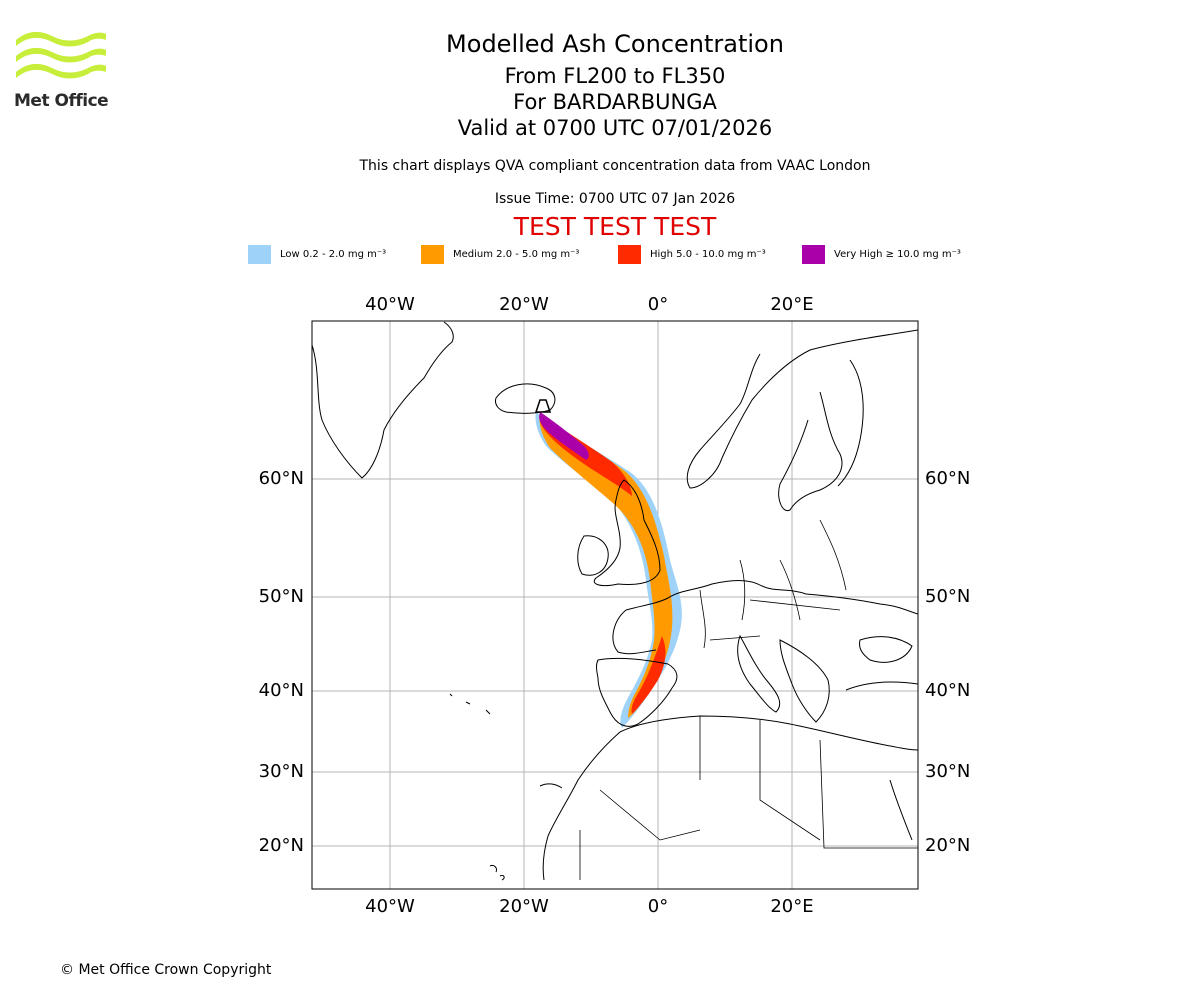 This screenshot has height=1000, width=1200. Describe the element at coordinates (383, 400) in the screenshot. I see `coast-greenland` at that location.